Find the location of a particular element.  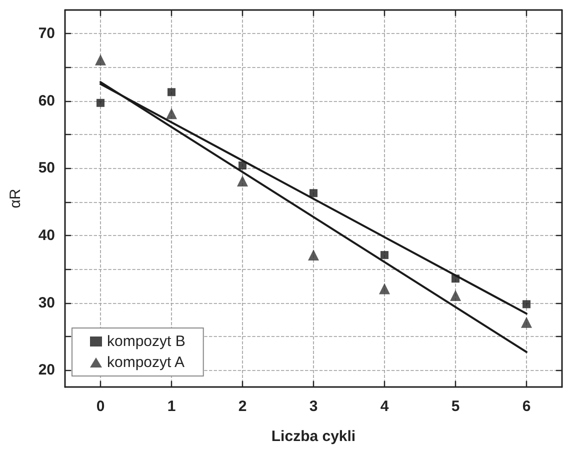

y-tick-label: 20 is located at coordinates (46, 370).